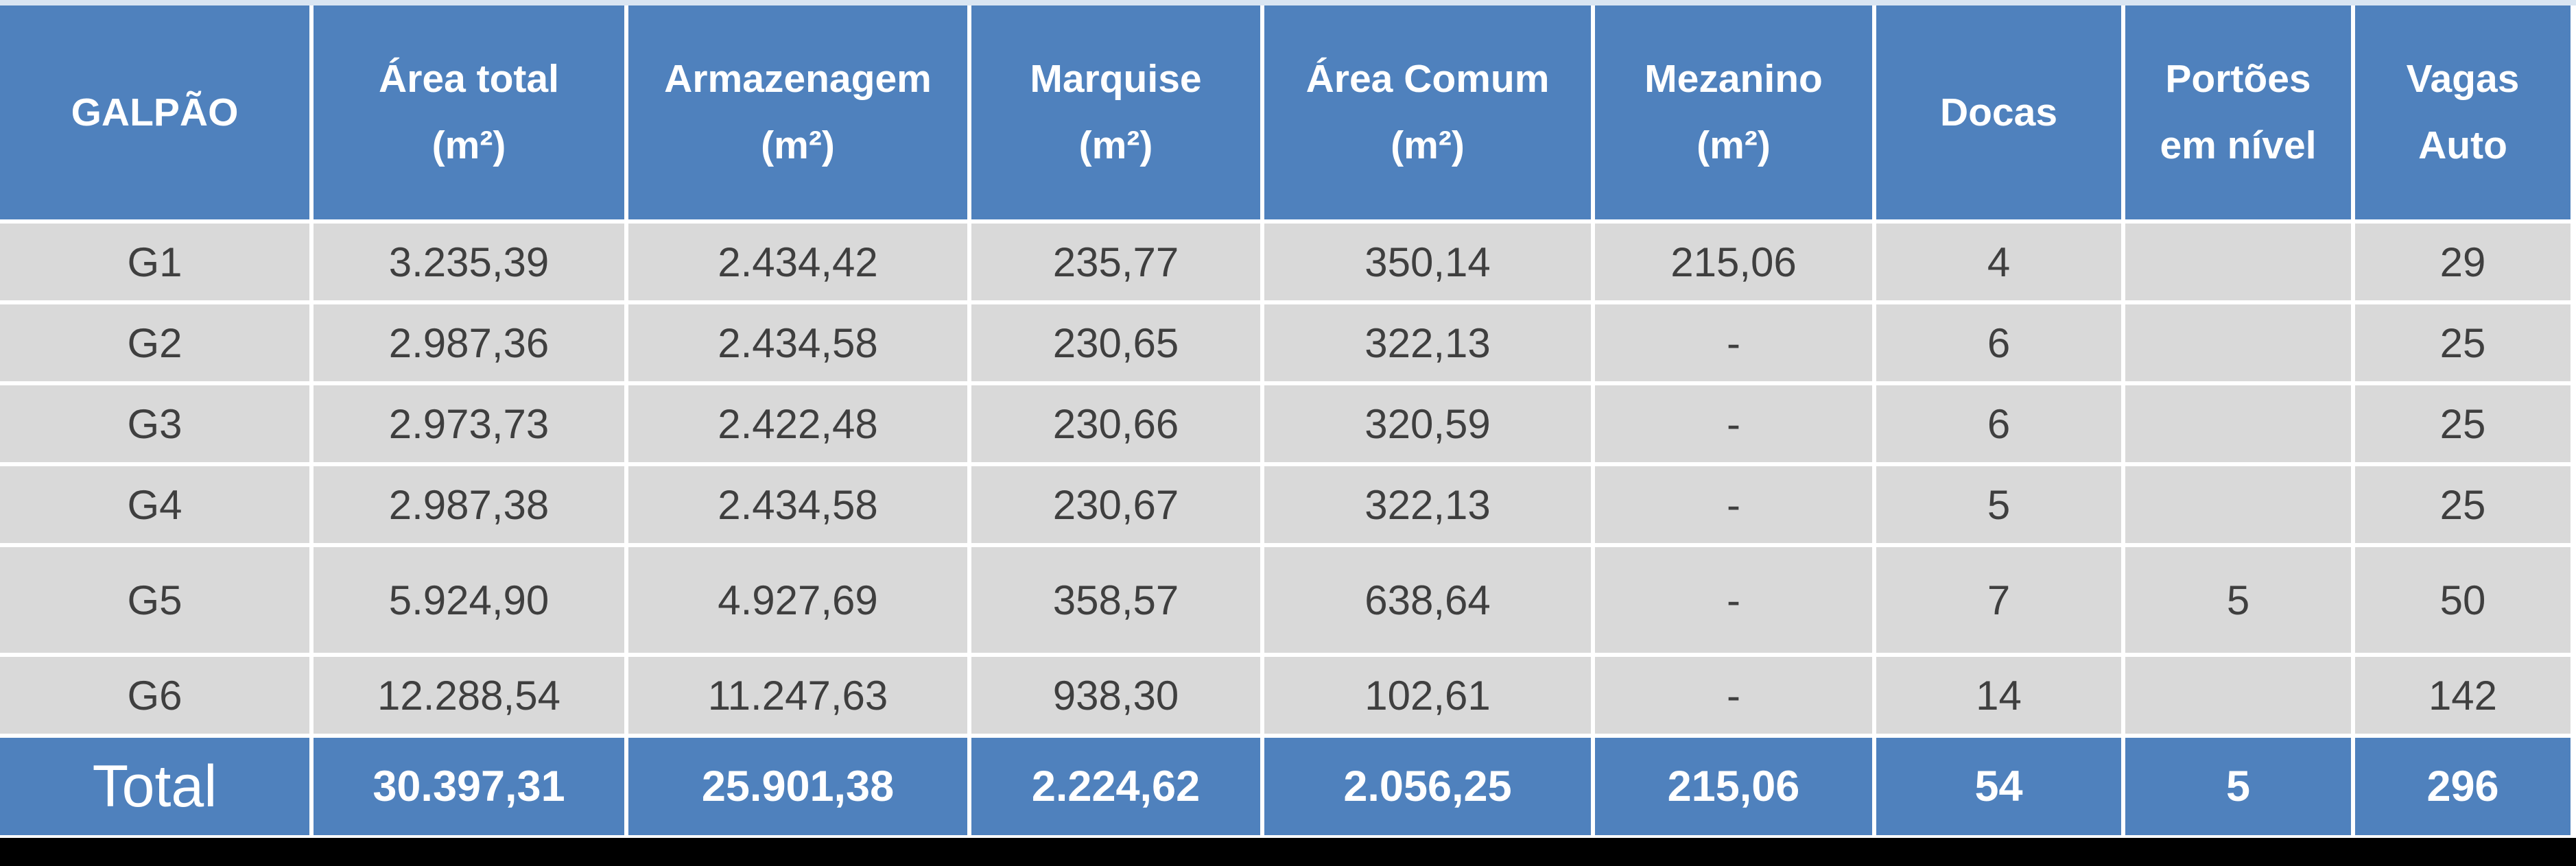  Describe the element at coordinates (2463, 79) in the screenshot. I see `header-label: Vagas` at that location.